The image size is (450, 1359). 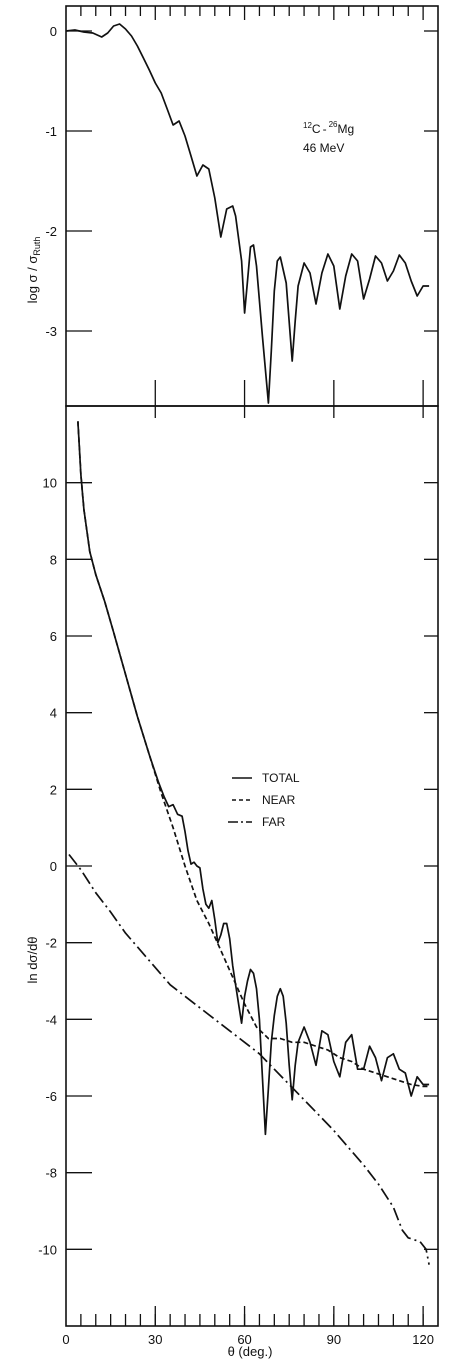 I want to click on top-y-axis-title: log σ / σRuth, so click(x=33, y=270).